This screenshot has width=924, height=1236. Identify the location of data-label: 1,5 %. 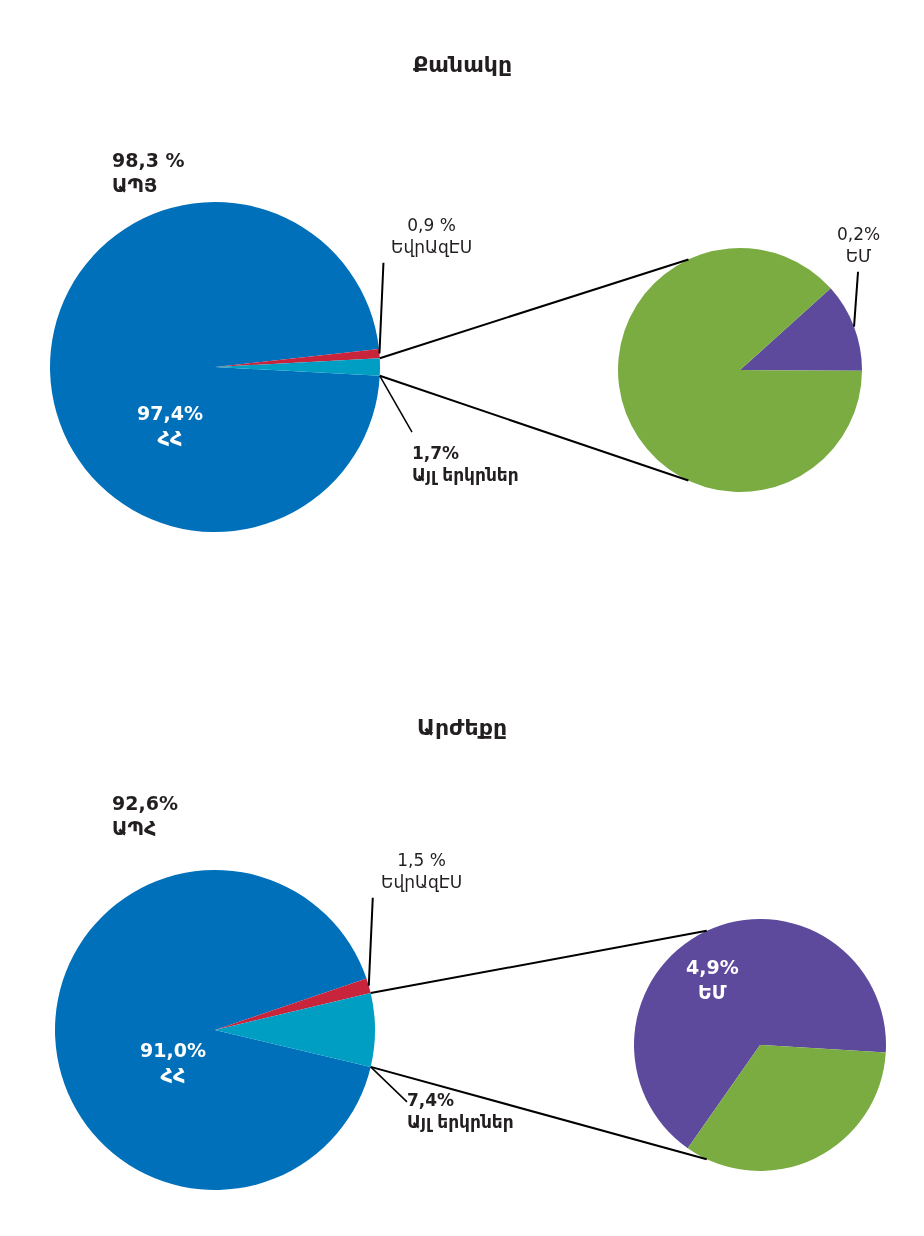
(421, 860).